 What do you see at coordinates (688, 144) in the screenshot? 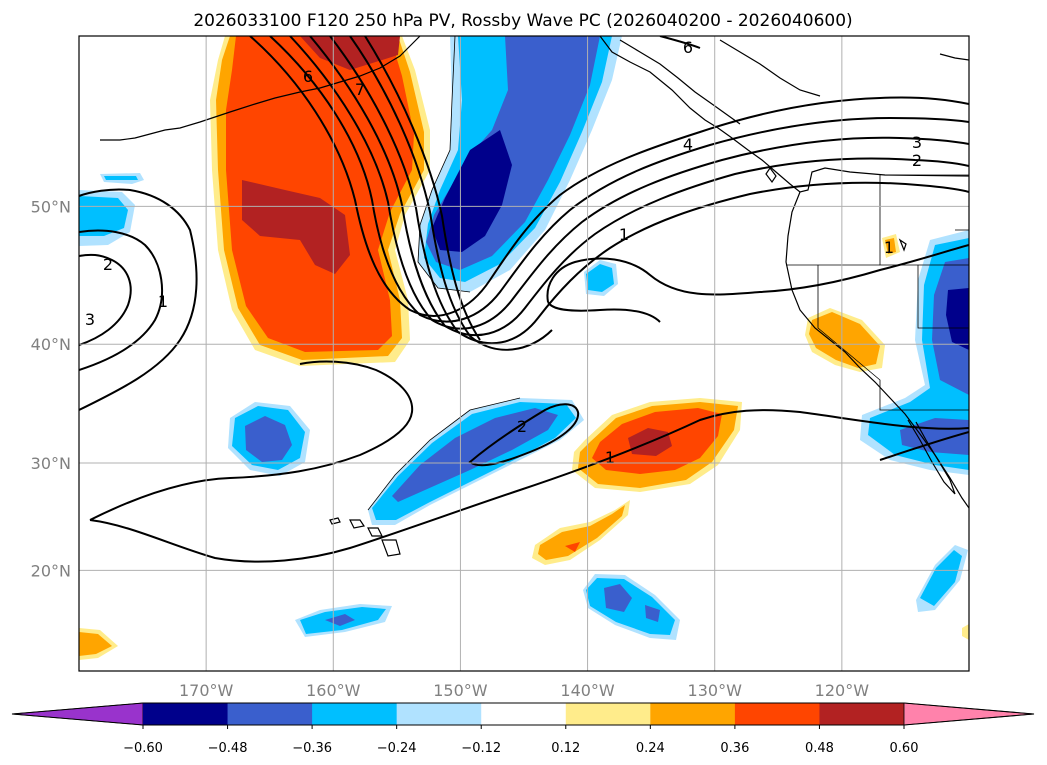
I see `contour-label: 4` at bounding box center [688, 144].